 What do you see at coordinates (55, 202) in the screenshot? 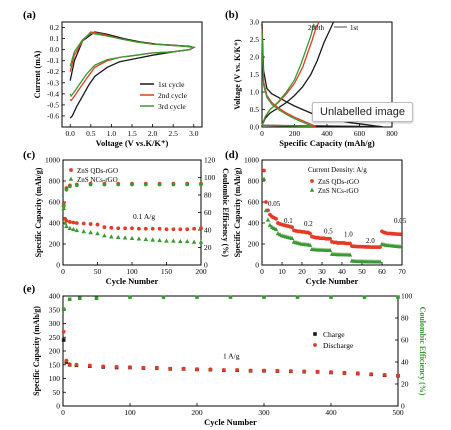
I see `panel-c-ytick-label: 600` at bounding box center [55, 202].